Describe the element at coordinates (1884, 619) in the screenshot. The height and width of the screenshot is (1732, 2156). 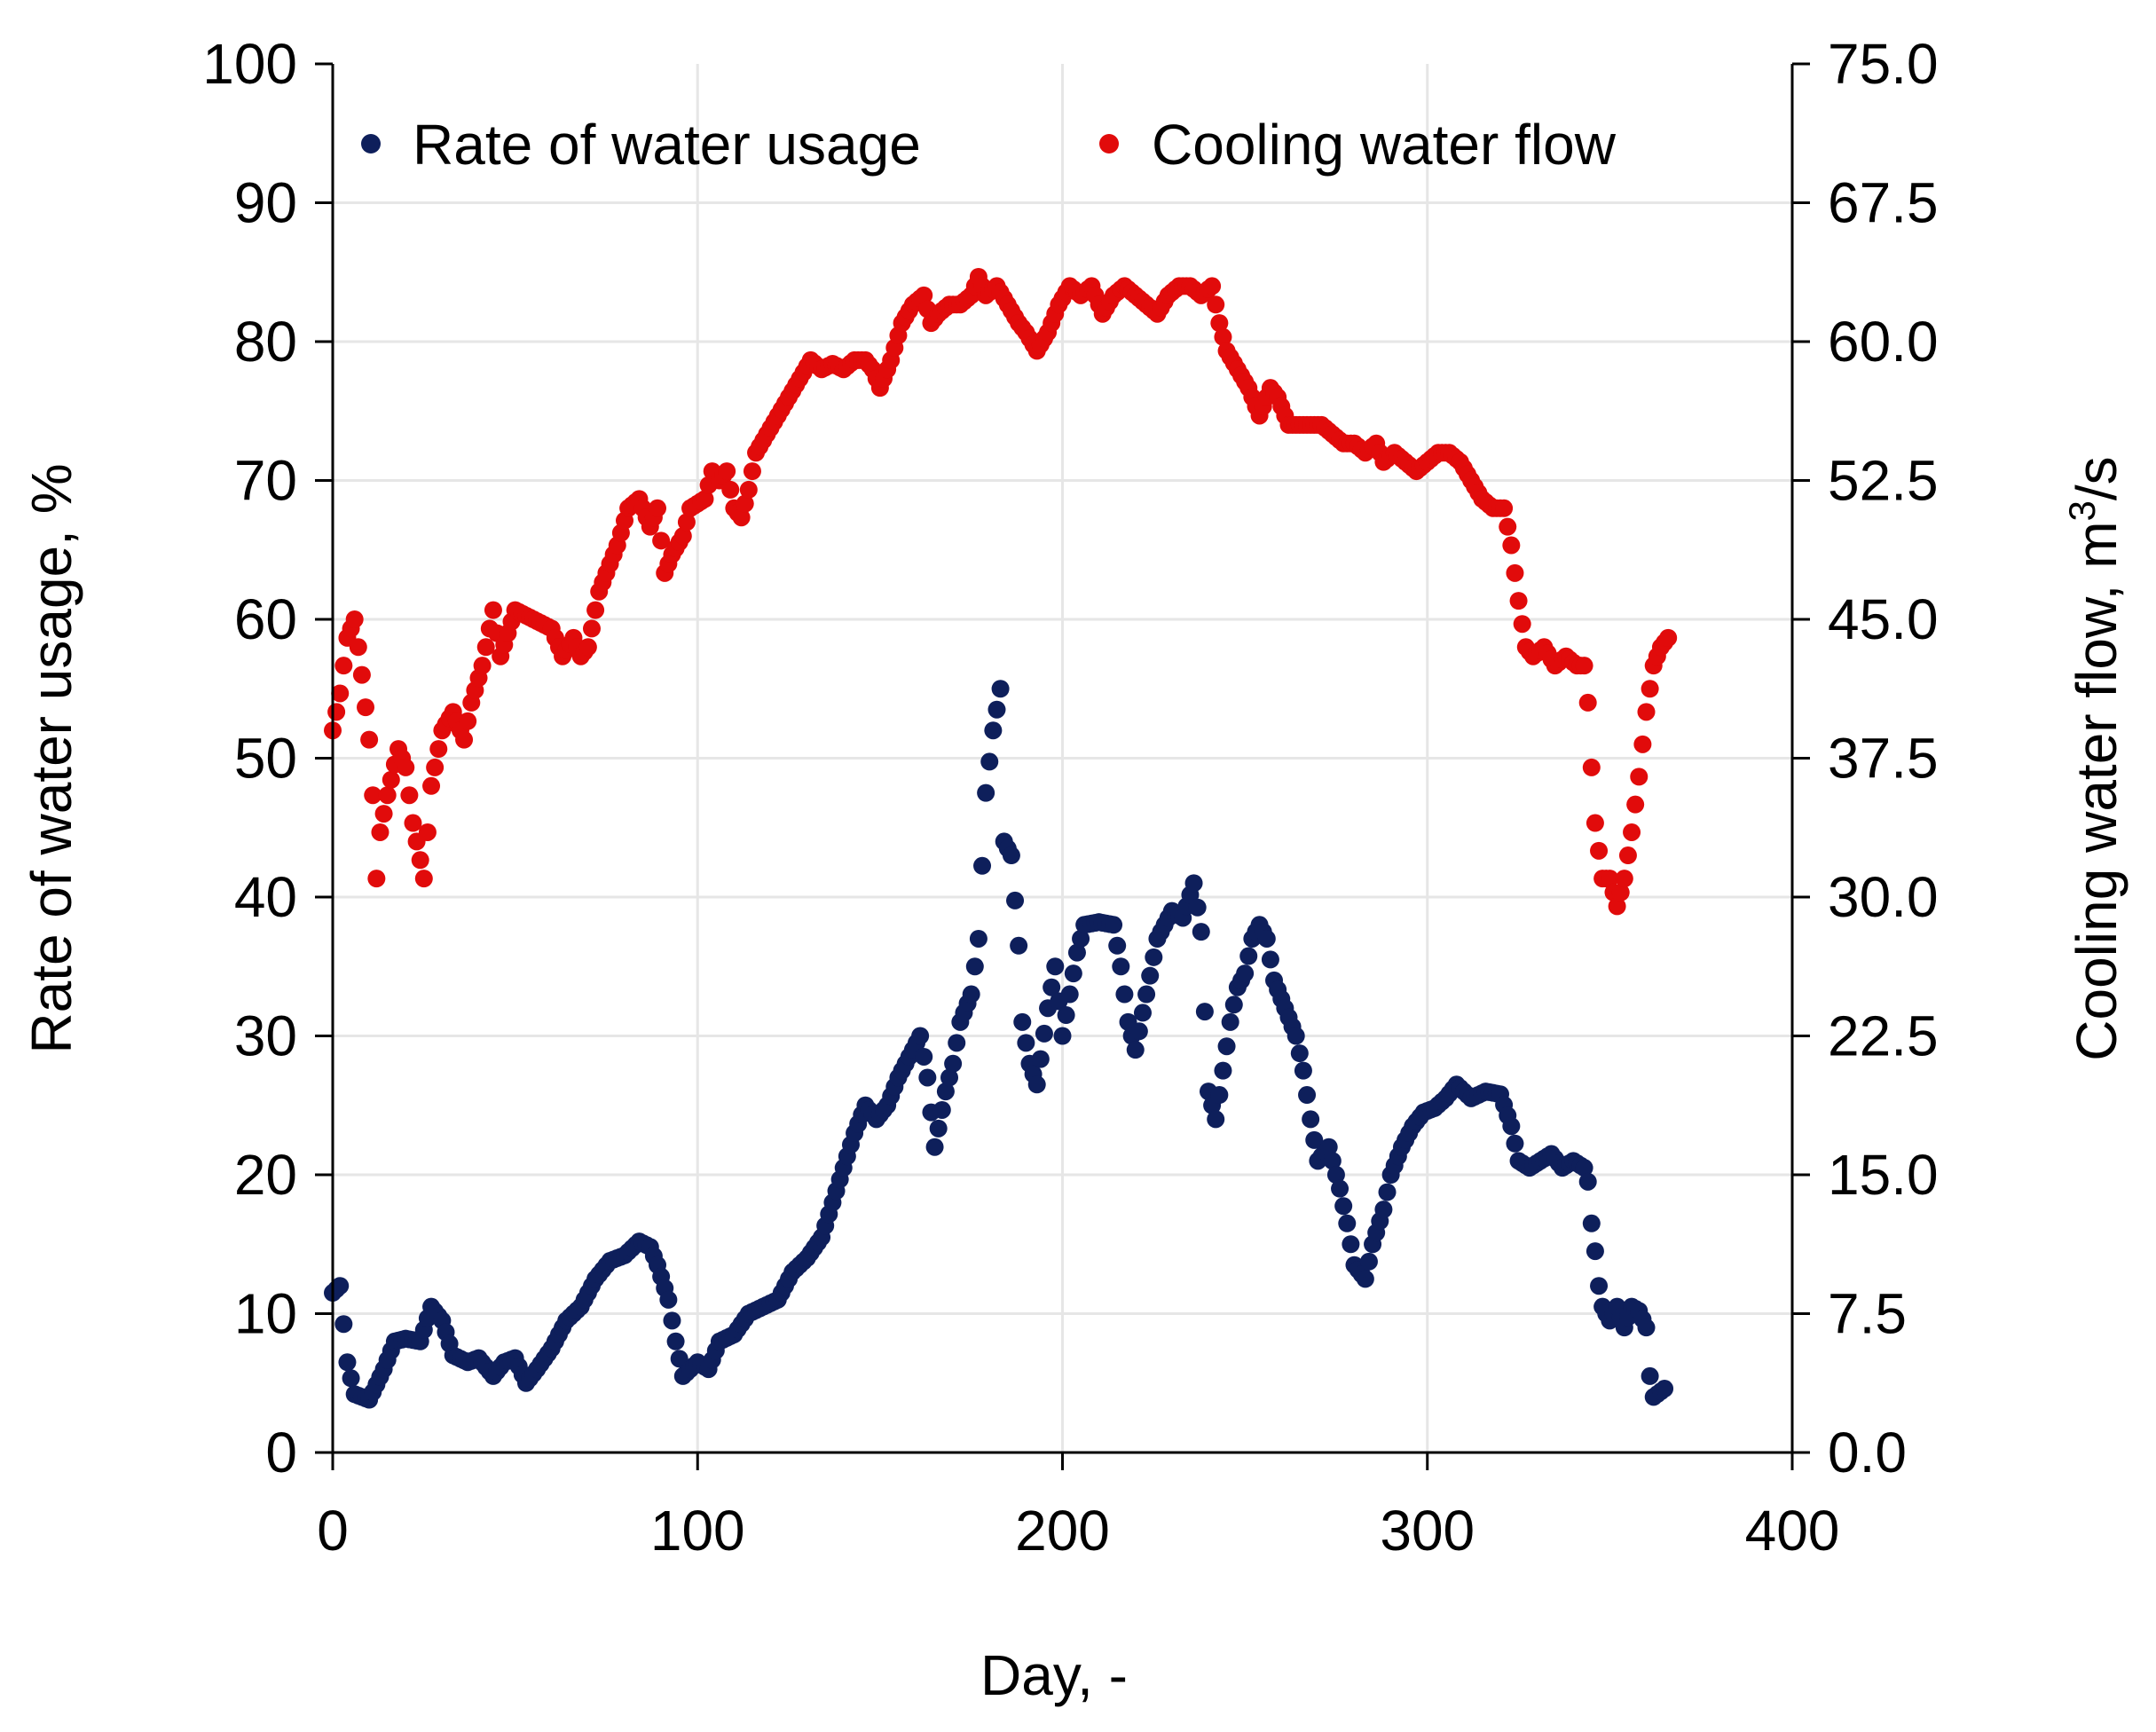
I see `y-right-tick-label: 45.0` at that location.